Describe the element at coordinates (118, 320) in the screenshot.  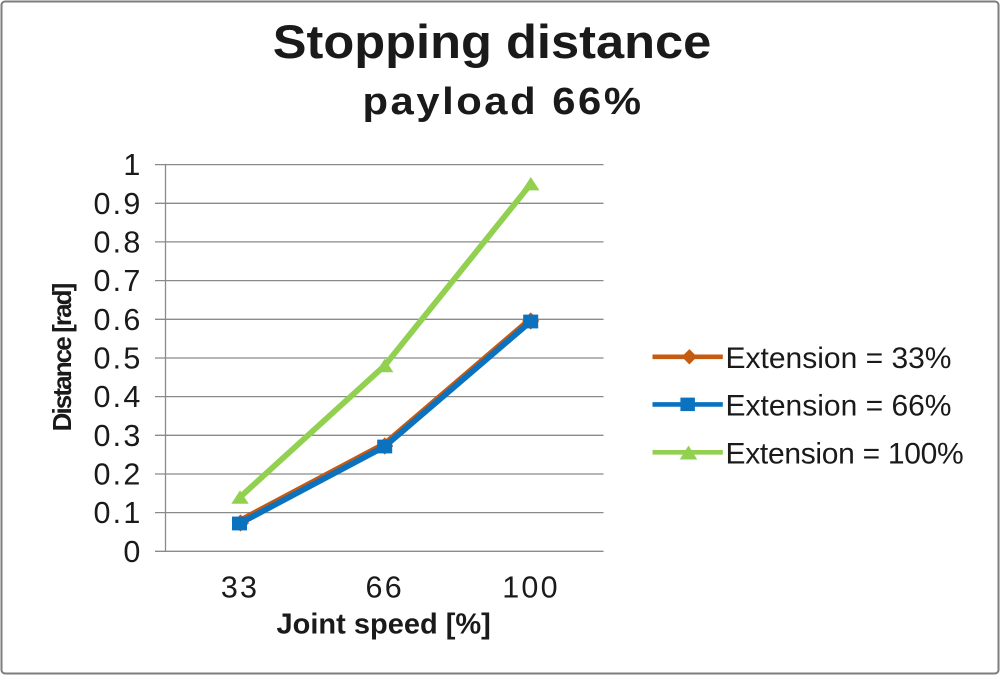
I see `svg-text: 0.6` at that location.